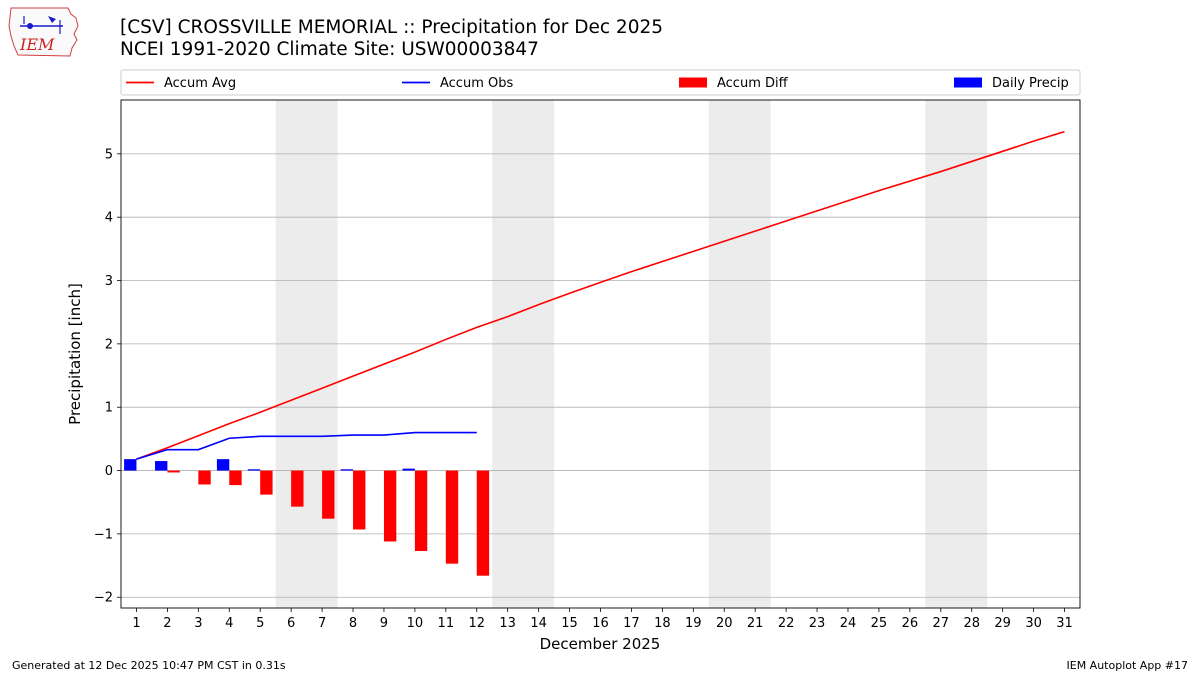 This screenshot has height=675, width=1200. What do you see at coordinates (37, 44) in the screenshot?
I see `iem-logo-text: IEM` at bounding box center [37, 44].